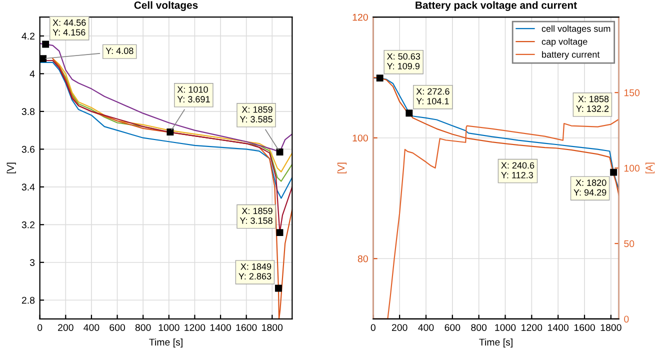  Describe the element at coordinates (256, 114) in the screenshot. I see `annotation: X: 1859 Y: 3.585` at that location.